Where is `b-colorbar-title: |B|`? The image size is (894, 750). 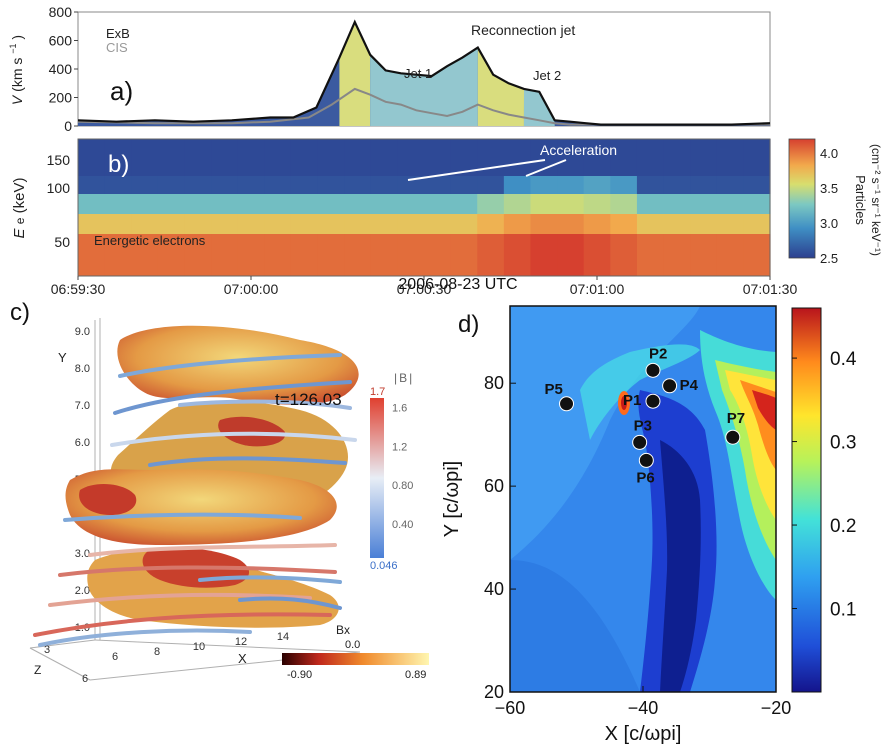 b-colorbar-title: |B| is located at coordinates (404, 378).